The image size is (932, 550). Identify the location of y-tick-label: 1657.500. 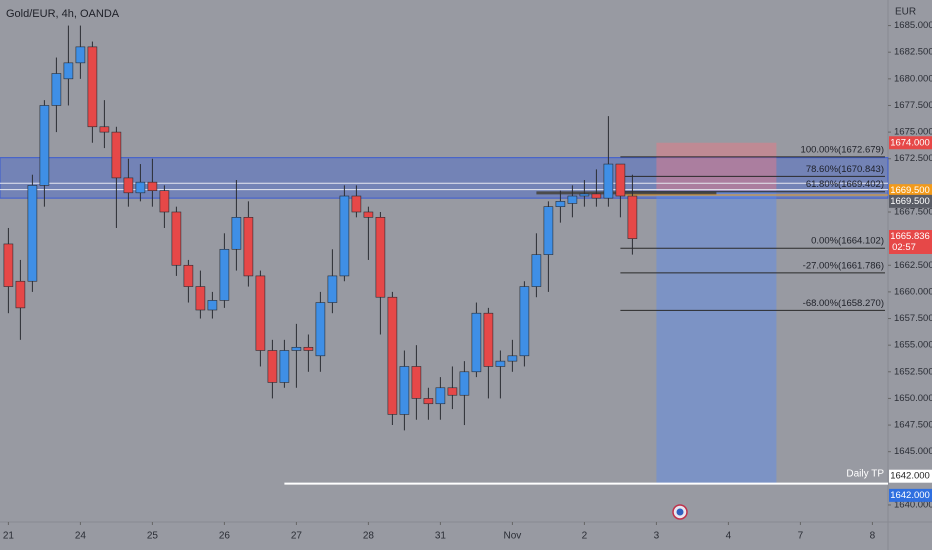
(913, 318).